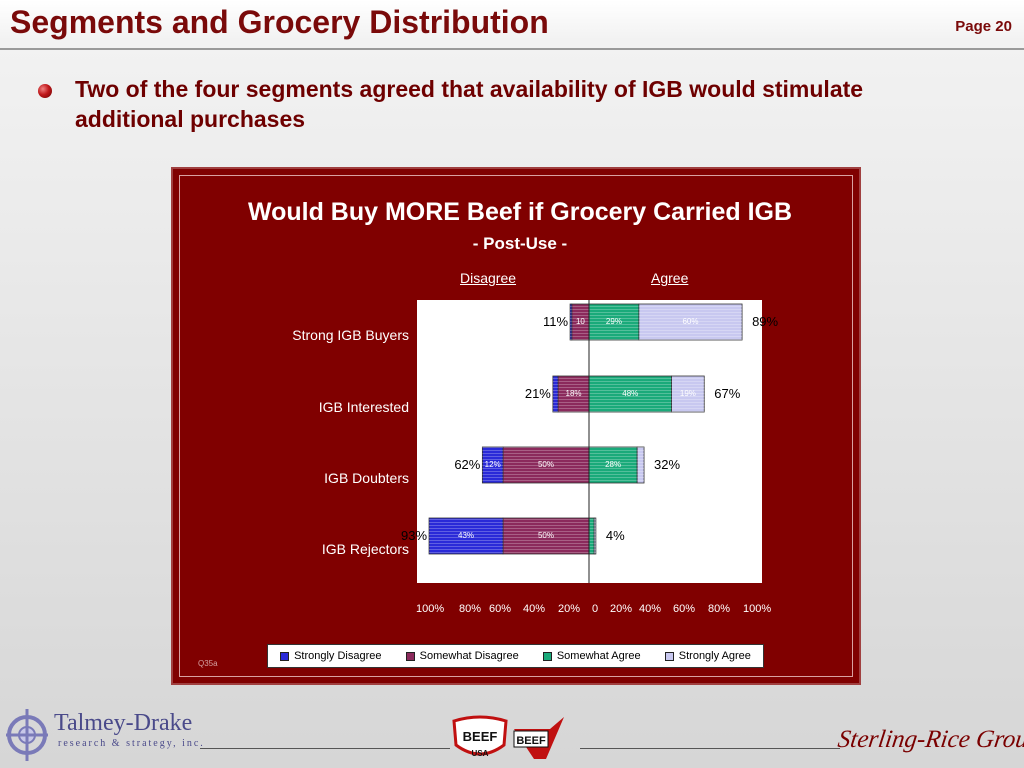 The height and width of the screenshot is (768, 1024). What do you see at coordinates (27, 735) in the screenshot?
I see `talmey-drake-logo-icon` at bounding box center [27, 735].